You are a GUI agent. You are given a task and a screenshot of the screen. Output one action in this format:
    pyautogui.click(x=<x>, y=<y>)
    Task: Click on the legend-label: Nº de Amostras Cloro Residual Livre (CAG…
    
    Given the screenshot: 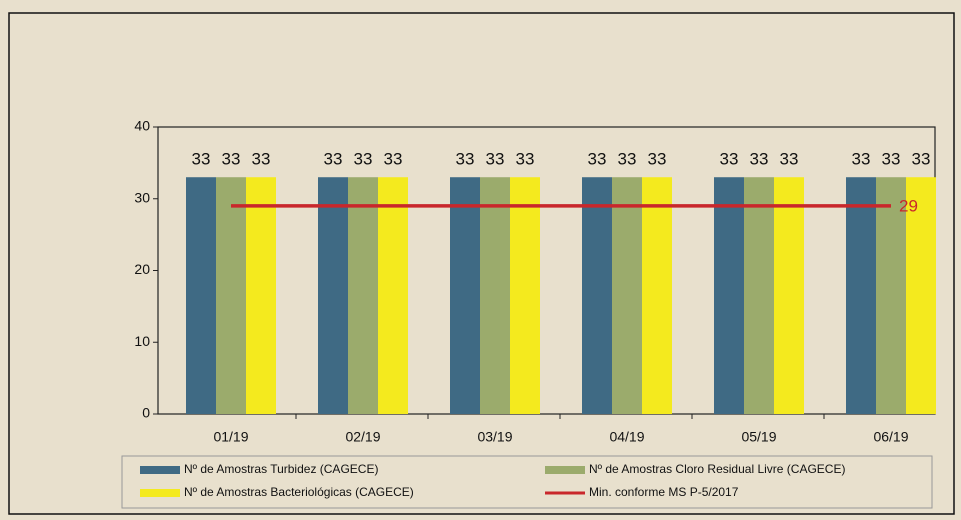 What is the action you would take?
    pyautogui.click(x=717, y=469)
    